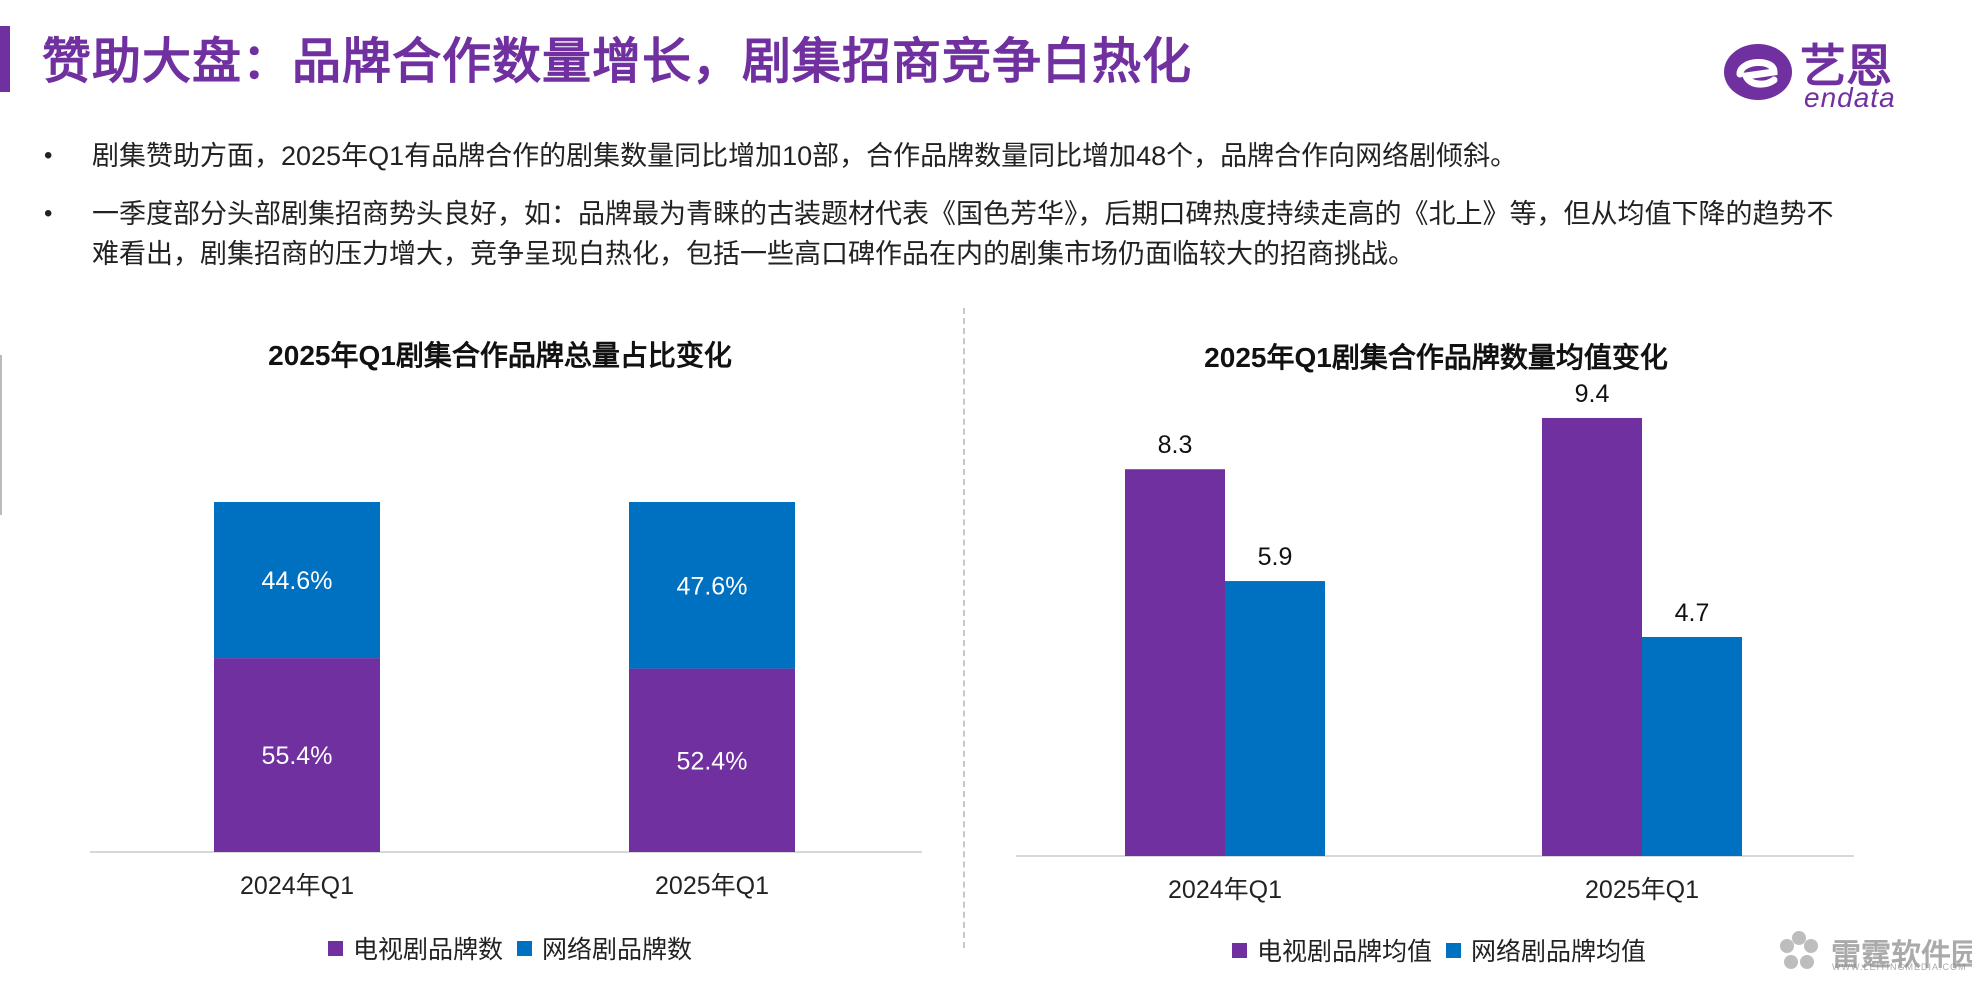 The height and width of the screenshot is (981, 1972). I want to click on legend-share: 电视剧品牌数 网络剧品牌数, so click(517, 948).